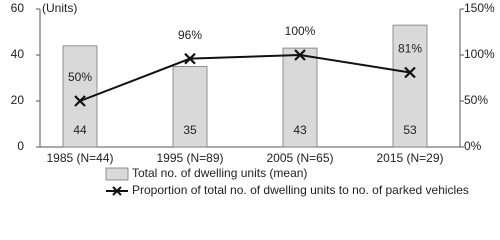  I want to click on bar-value-label: 53, so click(410, 130).